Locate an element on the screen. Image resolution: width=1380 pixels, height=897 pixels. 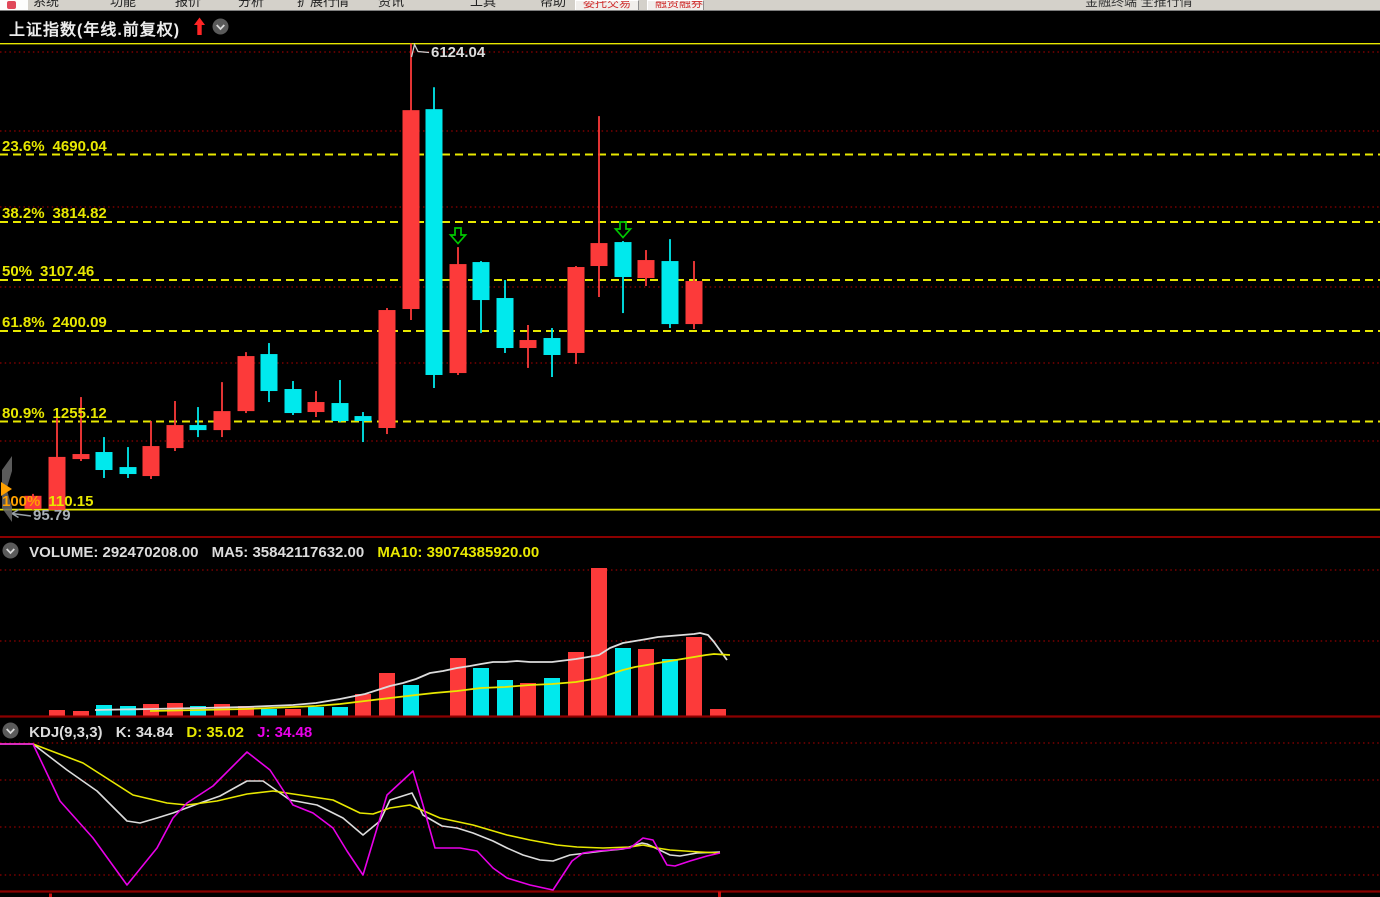
volume-current-value: VOLUME: 292470208.00 is located at coordinates (114, 552).